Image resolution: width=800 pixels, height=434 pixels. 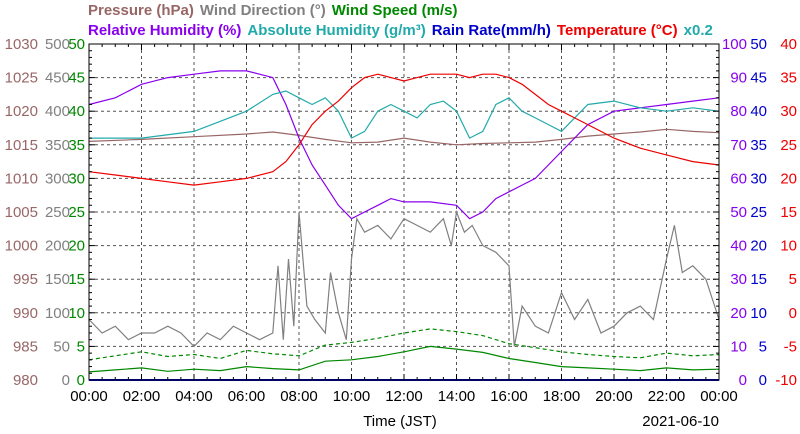 I want to click on x-tick-label: 18:00, so click(x=562, y=396).